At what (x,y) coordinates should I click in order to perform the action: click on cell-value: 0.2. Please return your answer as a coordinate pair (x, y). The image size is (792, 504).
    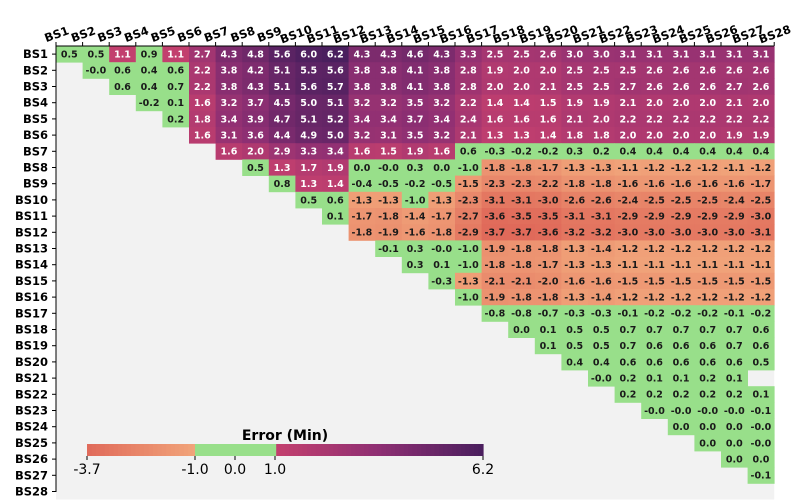
    Looking at the image, I should click on (734, 395).